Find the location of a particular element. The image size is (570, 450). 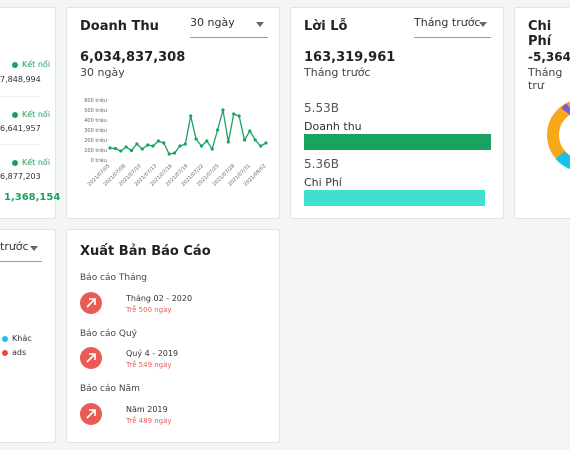

donut-segment-cyan is located at coordinates (562, 159).